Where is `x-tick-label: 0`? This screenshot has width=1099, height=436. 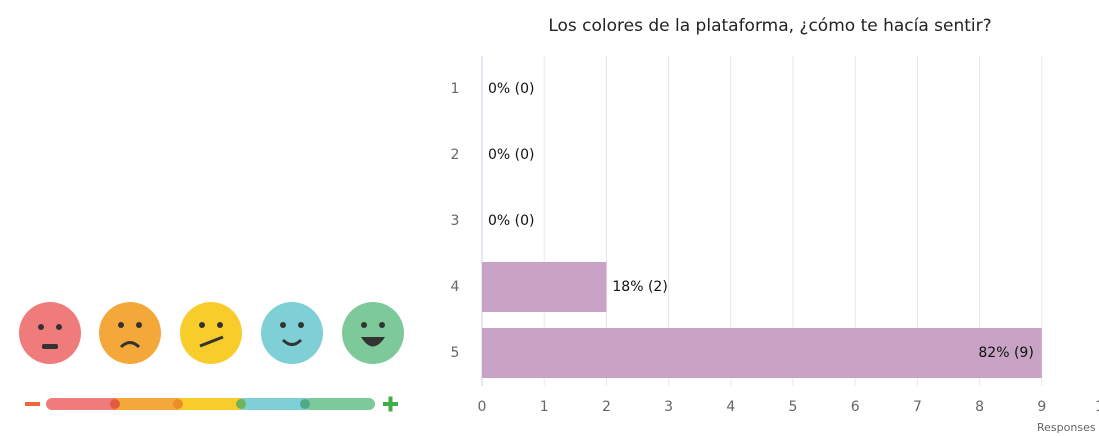
x-tick-label: 0 is located at coordinates (482, 407).